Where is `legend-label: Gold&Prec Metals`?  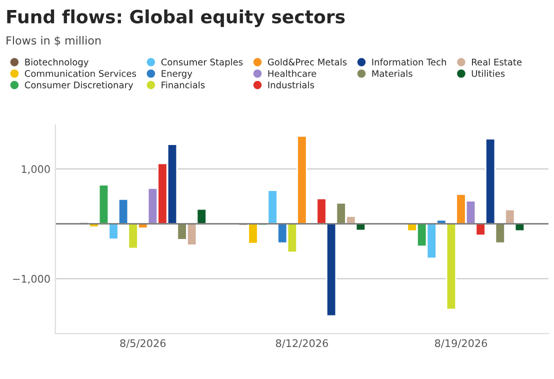 legend-label: Gold&Prec Metals is located at coordinates (307, 62).